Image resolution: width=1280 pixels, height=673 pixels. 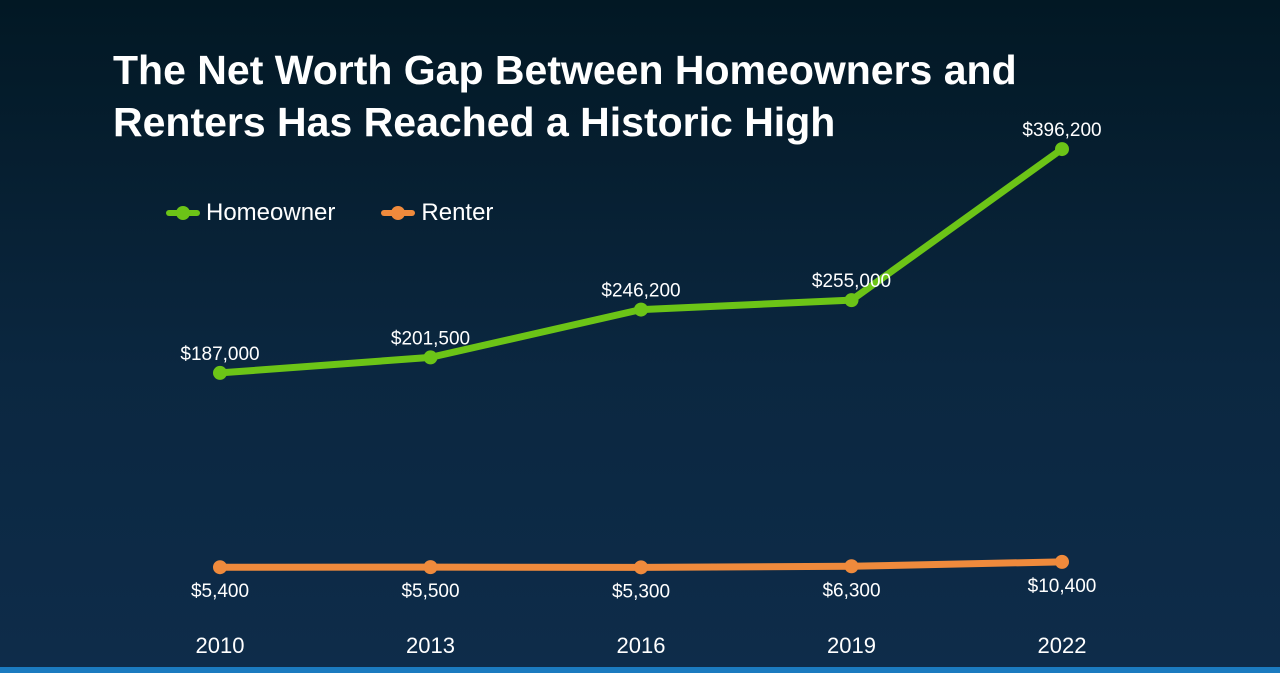 I want to click on legend-swatch-renter, so click(x=398, y=213).